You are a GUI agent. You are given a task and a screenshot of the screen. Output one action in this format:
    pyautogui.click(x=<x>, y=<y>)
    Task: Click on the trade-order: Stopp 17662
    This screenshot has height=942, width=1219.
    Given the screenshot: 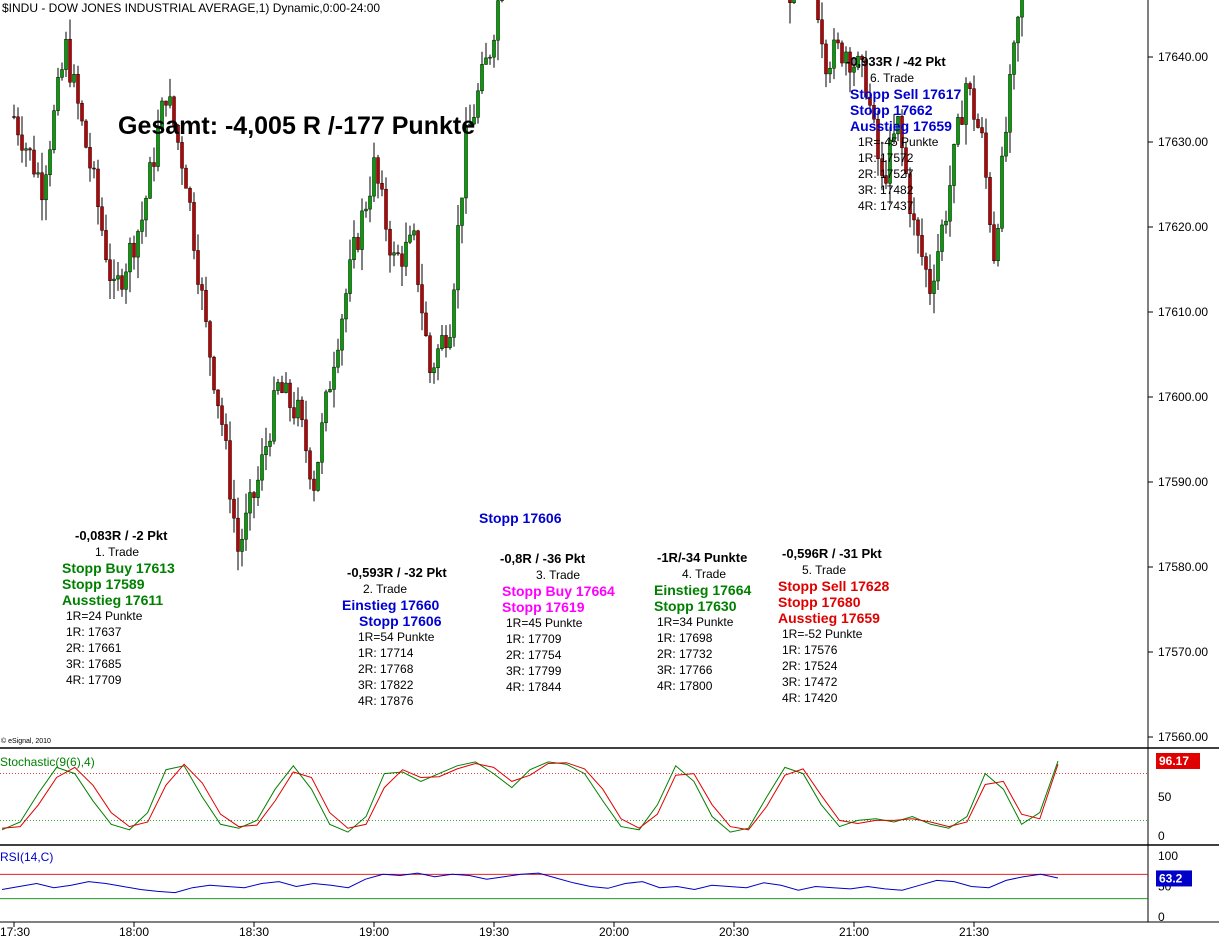 What is the action you would take?
    pyautogui.click(x=891, y=110)
    